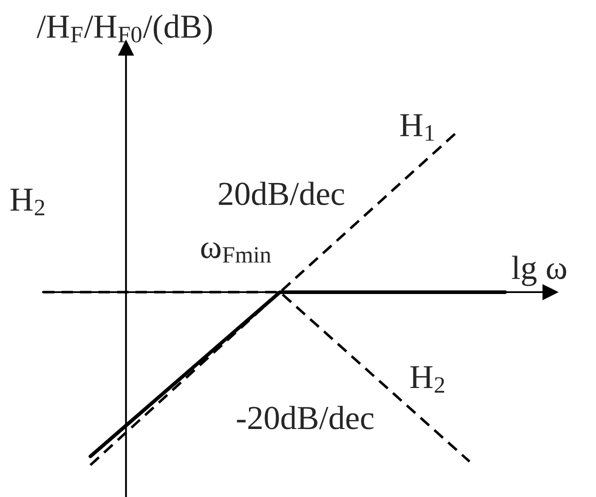 The width and height of the screenshot is (596, 497). I want to click on x-axis-title: lg ω, so click(539, 271).